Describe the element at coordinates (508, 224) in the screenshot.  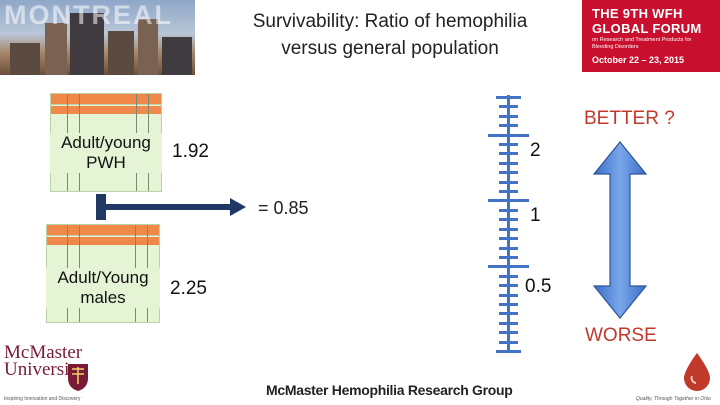
I see `scale-axis` at that location.